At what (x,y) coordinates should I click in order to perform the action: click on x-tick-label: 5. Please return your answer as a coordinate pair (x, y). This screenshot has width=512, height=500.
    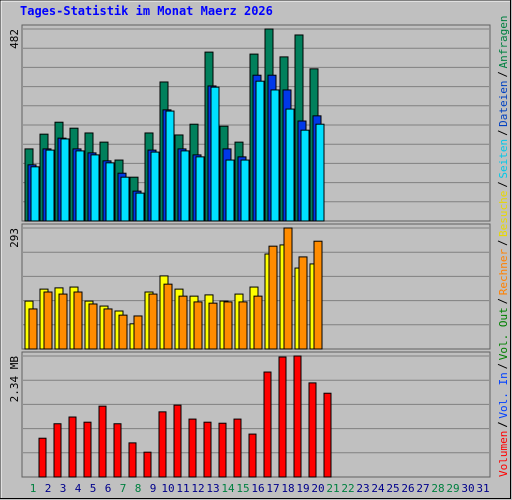
    Looking at the image, I should click on (93, 488).